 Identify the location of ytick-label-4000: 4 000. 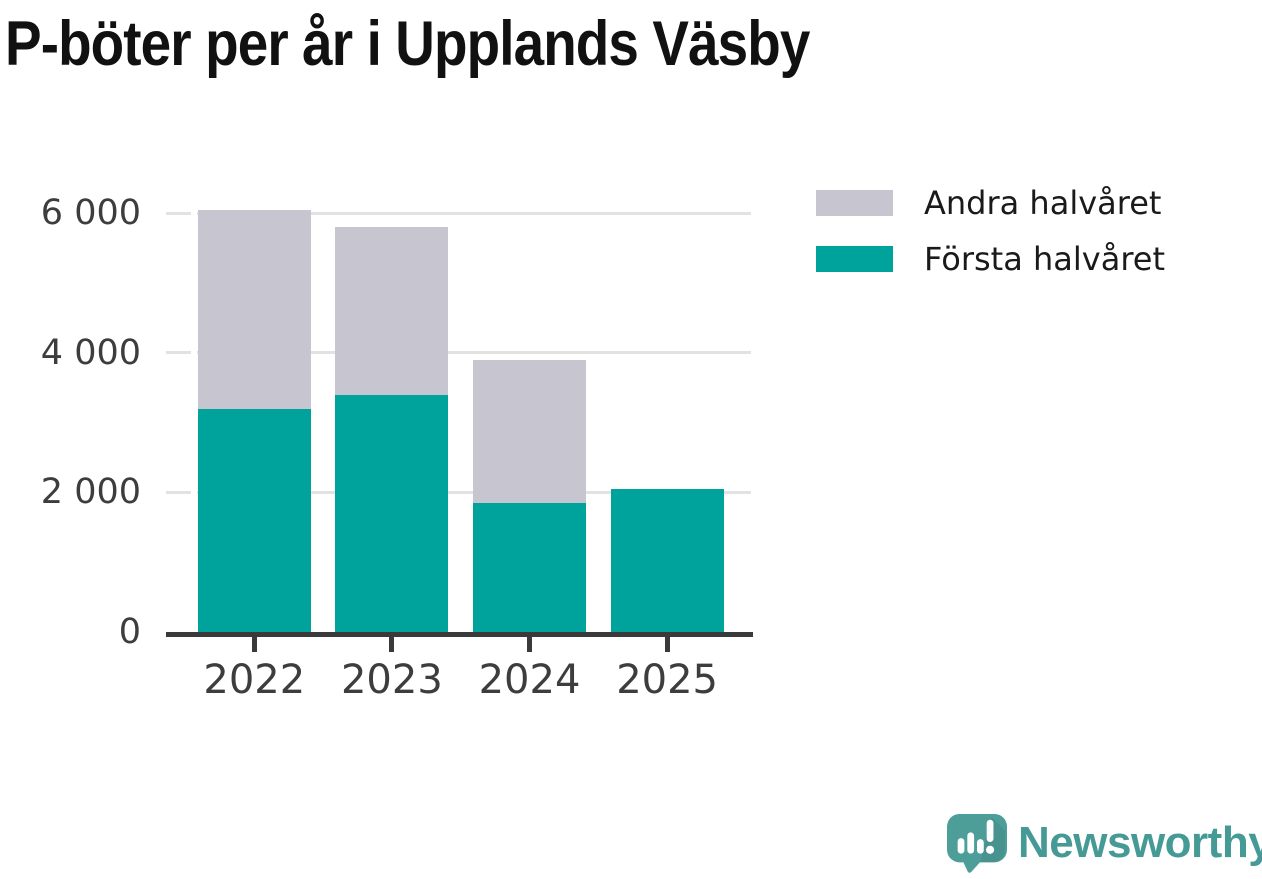
(90, 352).